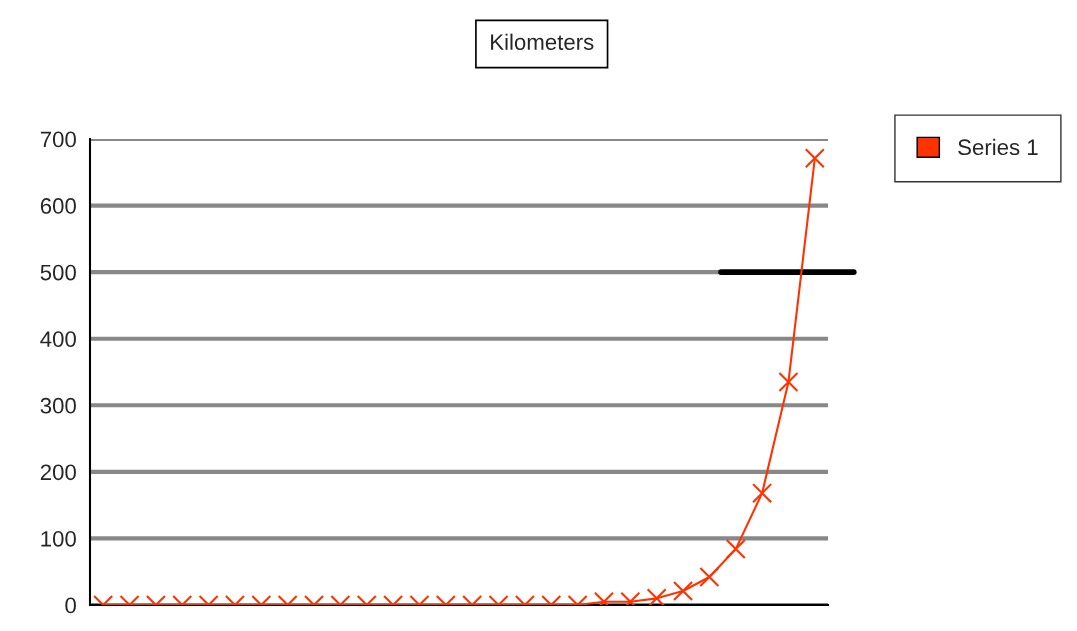  What do you see at coordinates (58, 472) in the screenshot?
I see `y-tick-label: 200` at bounding box center [58, 472].